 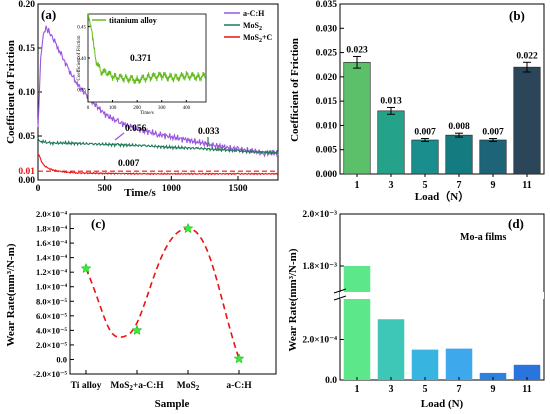 What do you see at coordinates (51, 243) in the screenshot?
I see `panel-c-ytick-label: 1.6×10⁻⁴` at bounding box center [51, 243].